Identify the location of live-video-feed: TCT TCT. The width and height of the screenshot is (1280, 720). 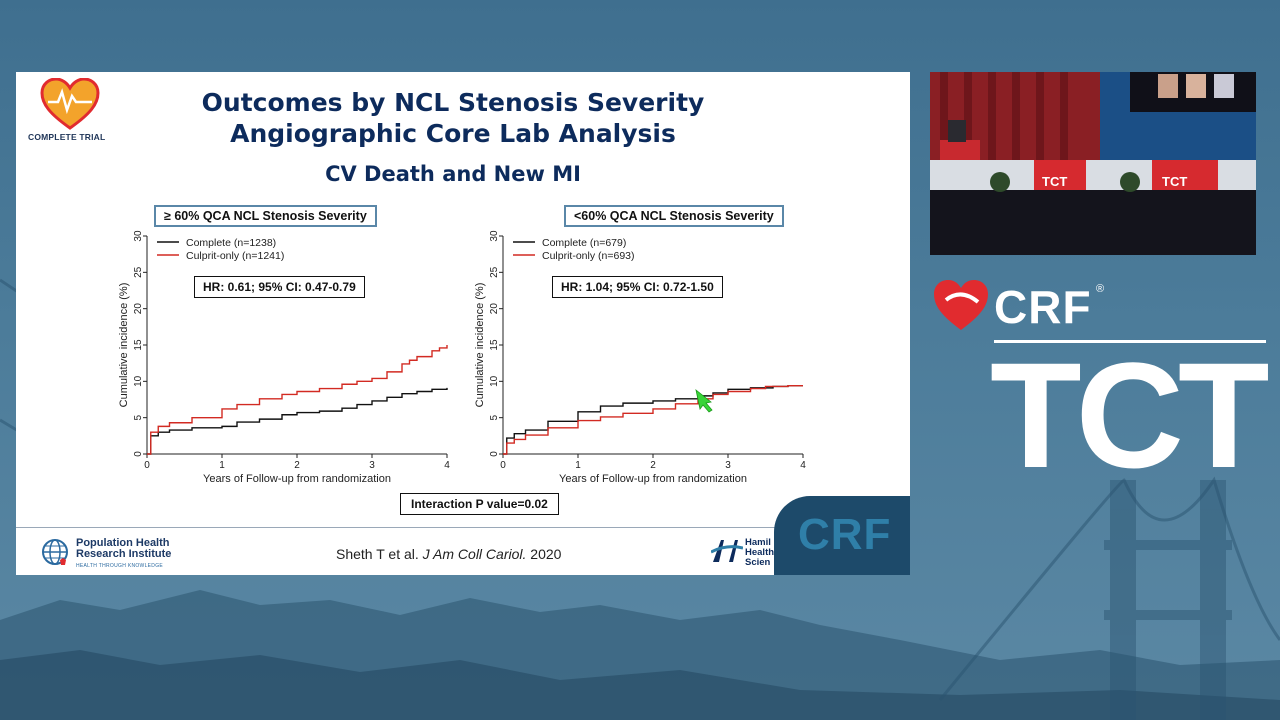
(1093, 163).